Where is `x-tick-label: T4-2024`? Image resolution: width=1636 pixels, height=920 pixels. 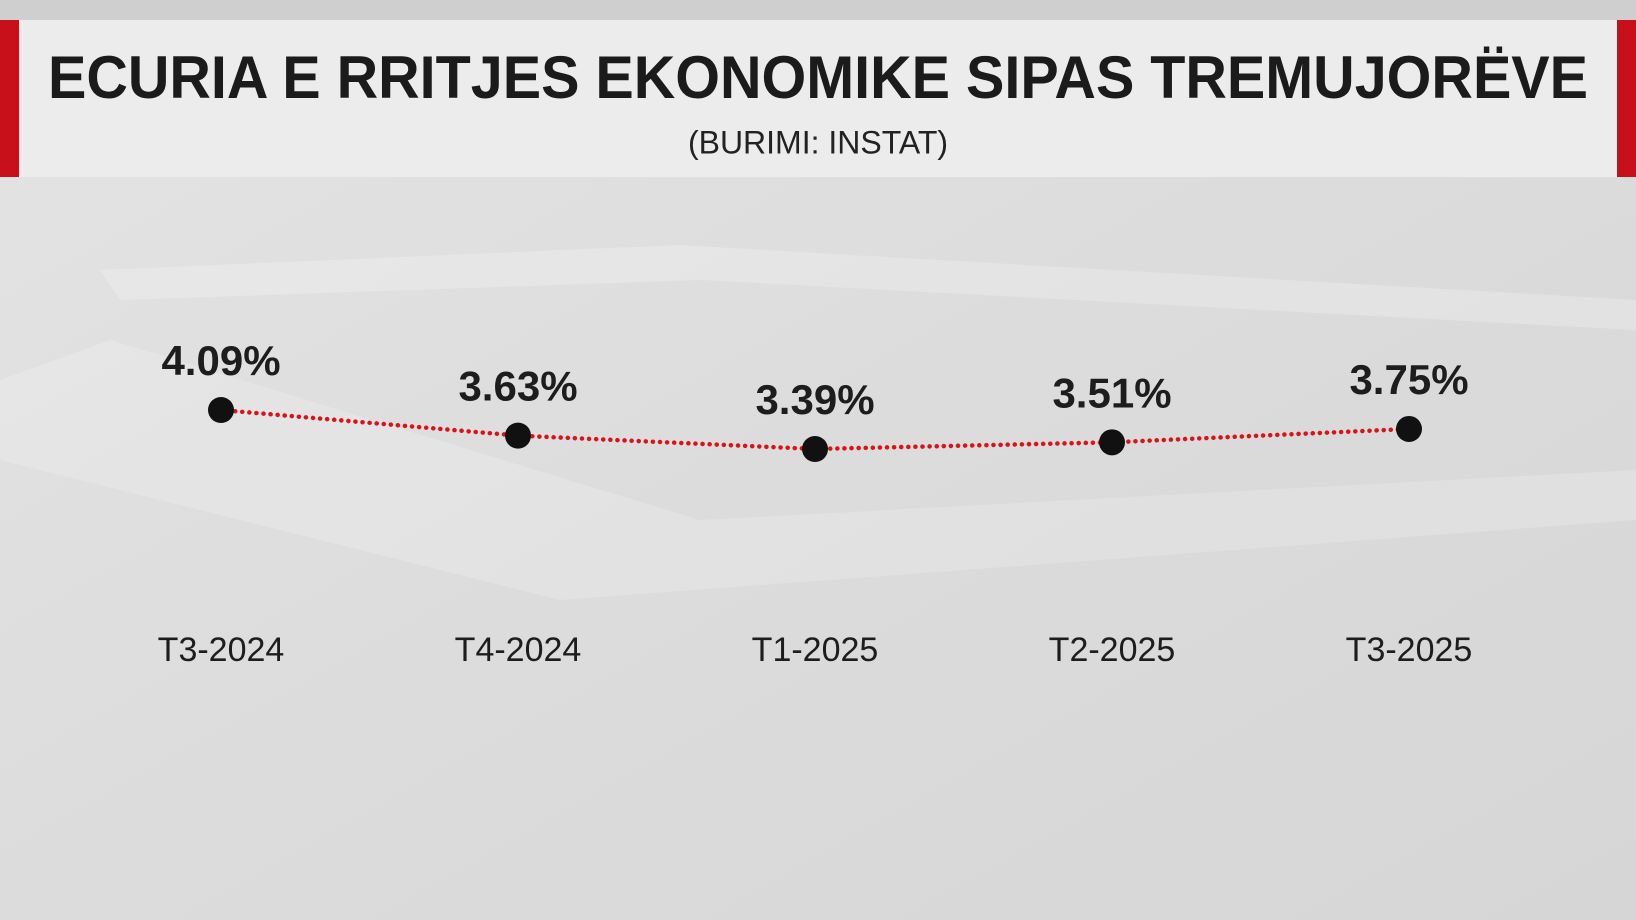 x-tick-label: T4-2024 is located at coordinates (518, 650).